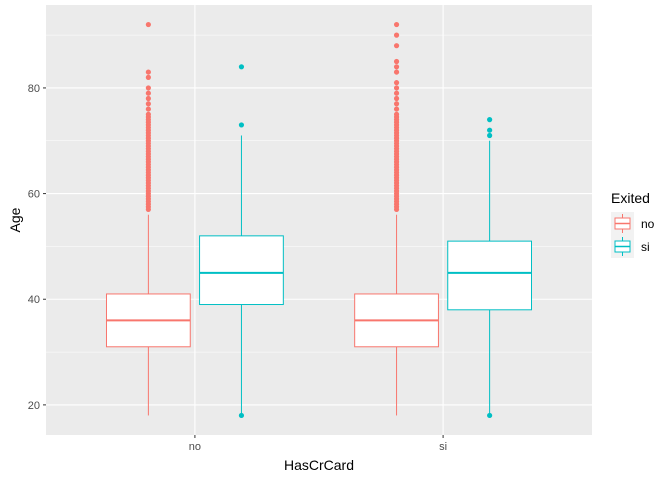 Image resolution: width=672 pixels, height=480 pixels. Describe the element at coordinates (648, 224) in the screenshot. I see `legend-label: no` at that location.